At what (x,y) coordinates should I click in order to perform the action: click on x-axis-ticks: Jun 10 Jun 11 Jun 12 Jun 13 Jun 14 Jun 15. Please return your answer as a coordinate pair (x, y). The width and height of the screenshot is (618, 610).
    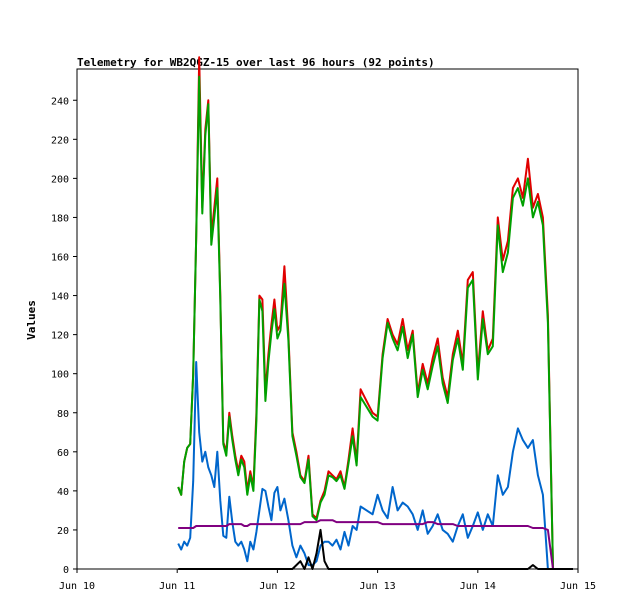
    Looking at the image, I should click on (327, 580).